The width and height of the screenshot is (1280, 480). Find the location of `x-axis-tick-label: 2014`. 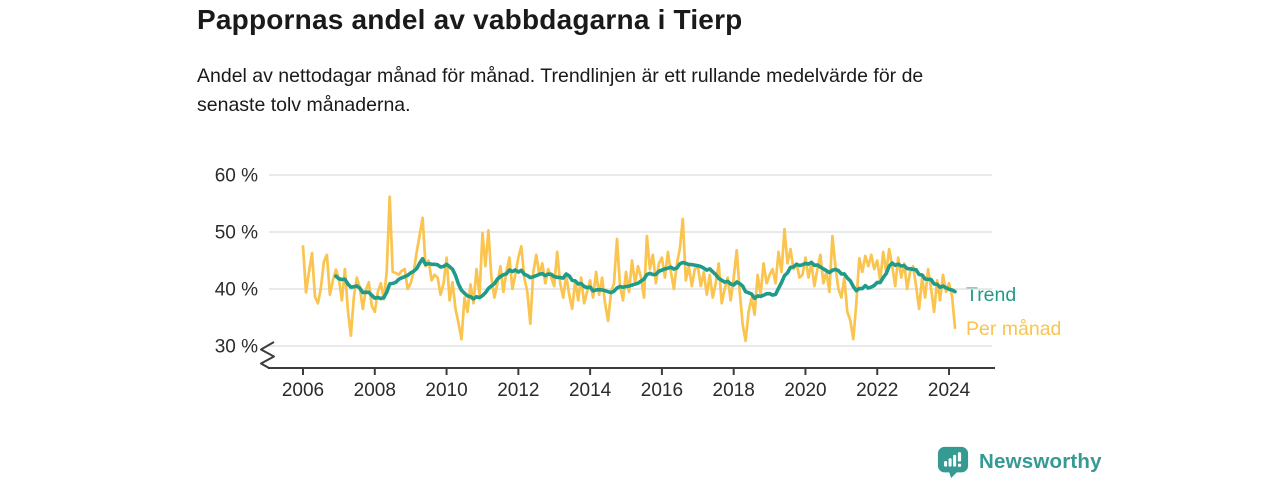

x-axis-tick-label: 2014 is located at coordinates (590, 390).